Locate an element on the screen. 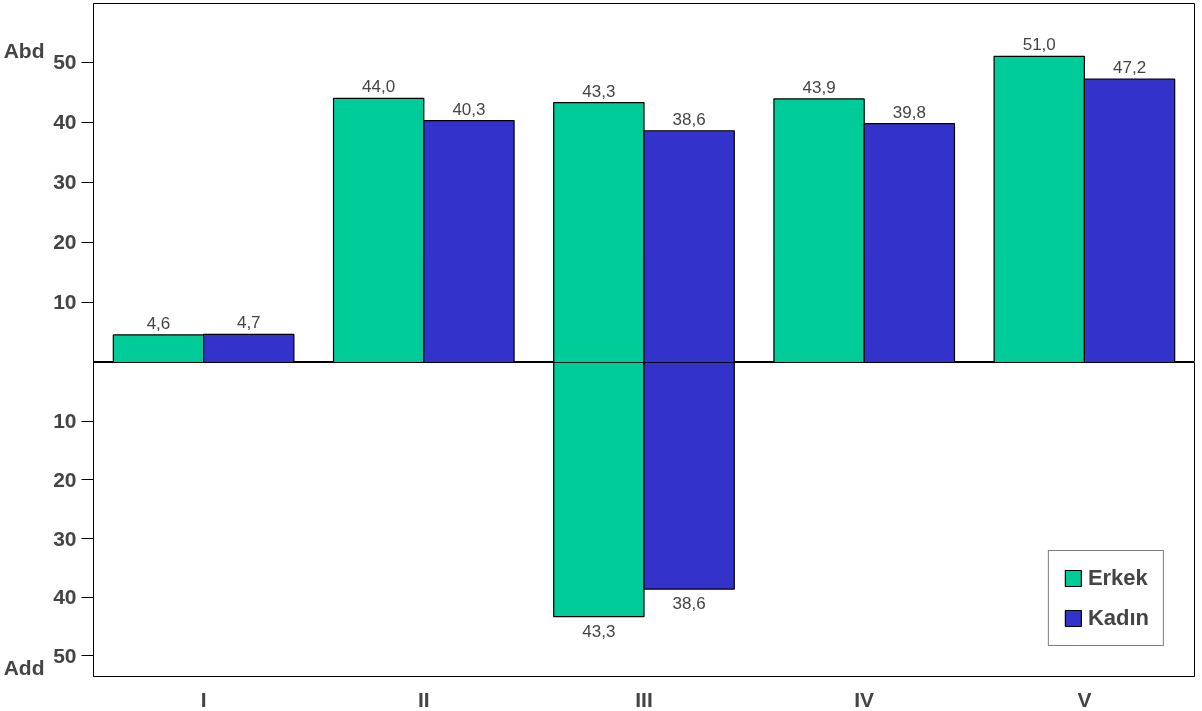 This screenshot has width=1202, height=711. x-tick-label: III is located at coordinates (644, 699).